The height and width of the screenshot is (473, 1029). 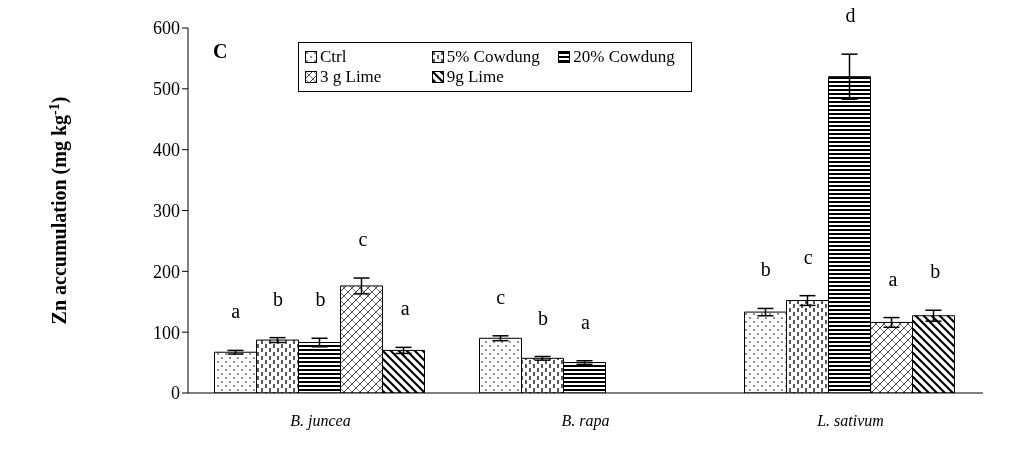 What do you see at coordinates (166, 150) in the screenshot?
I see `y-tick-label: 400` at bounding box center [166, 150].